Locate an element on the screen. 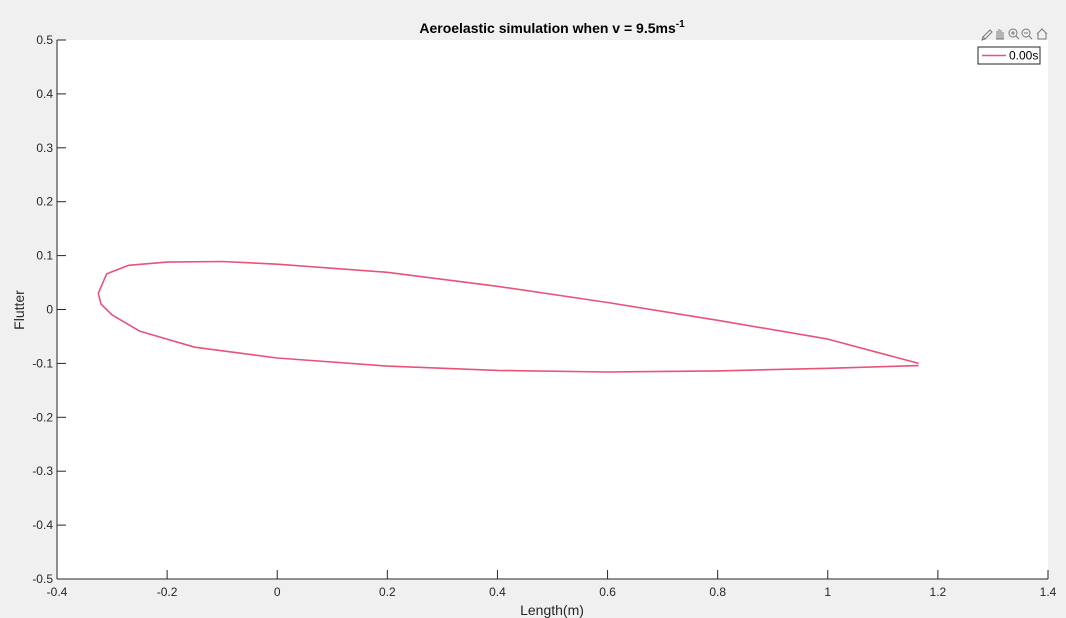 Image resolution: width=1066 pixels, height=618 pixels. chart-title: Aeroelastic simulation when v = 9.5ms-1 is located at coordinates (552, 27).